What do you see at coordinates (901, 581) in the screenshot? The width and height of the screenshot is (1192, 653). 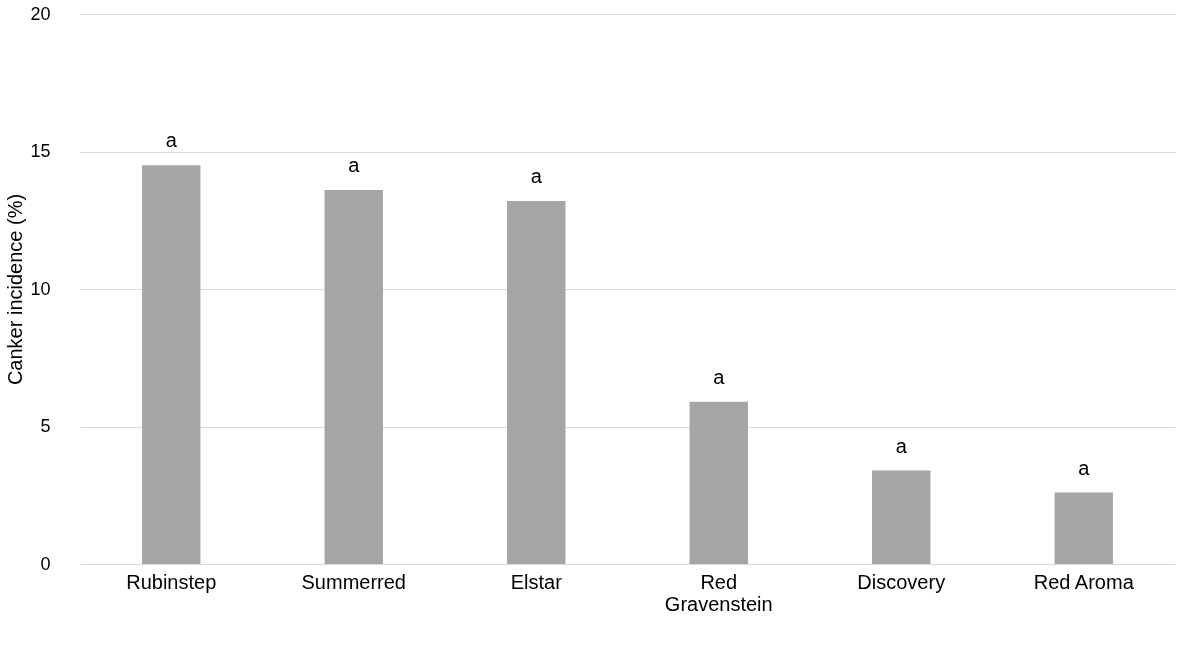 I see `x-tick-label: Discovery` at bounding box center [901, 581].